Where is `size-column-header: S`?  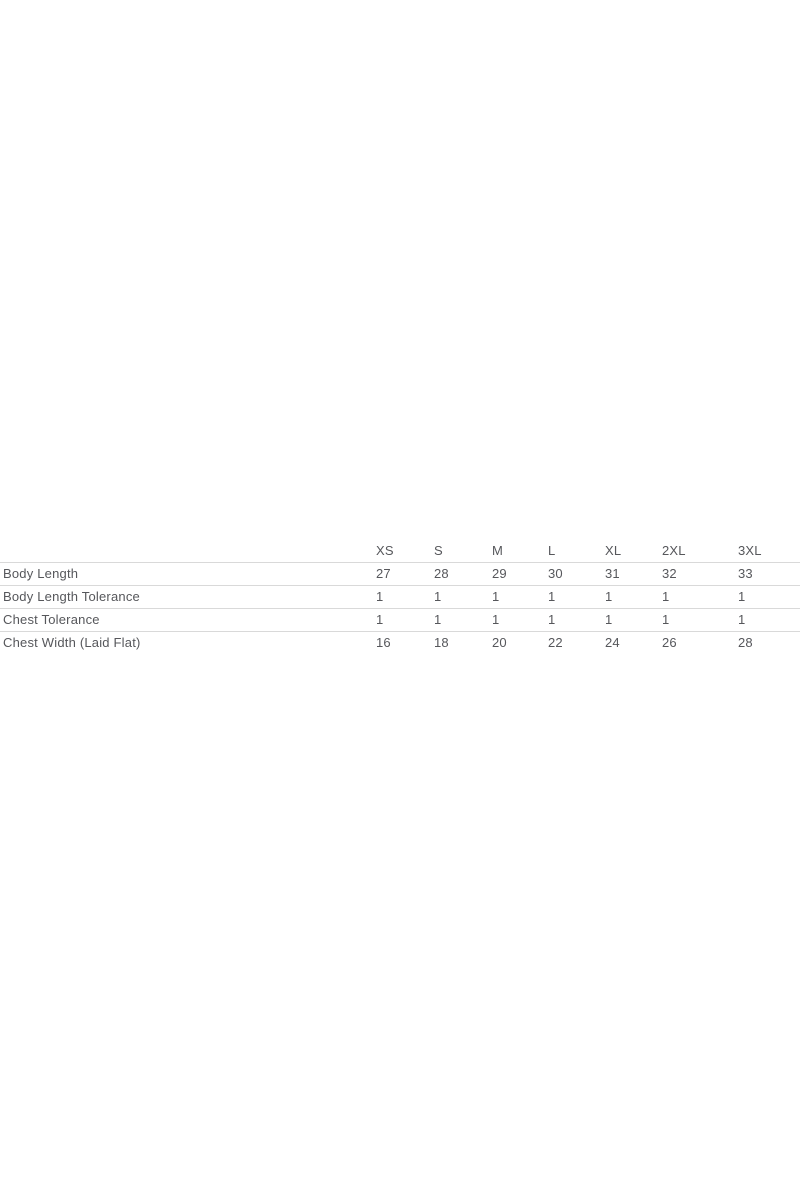
size-column-header: S is located at coordinates (438, 550).